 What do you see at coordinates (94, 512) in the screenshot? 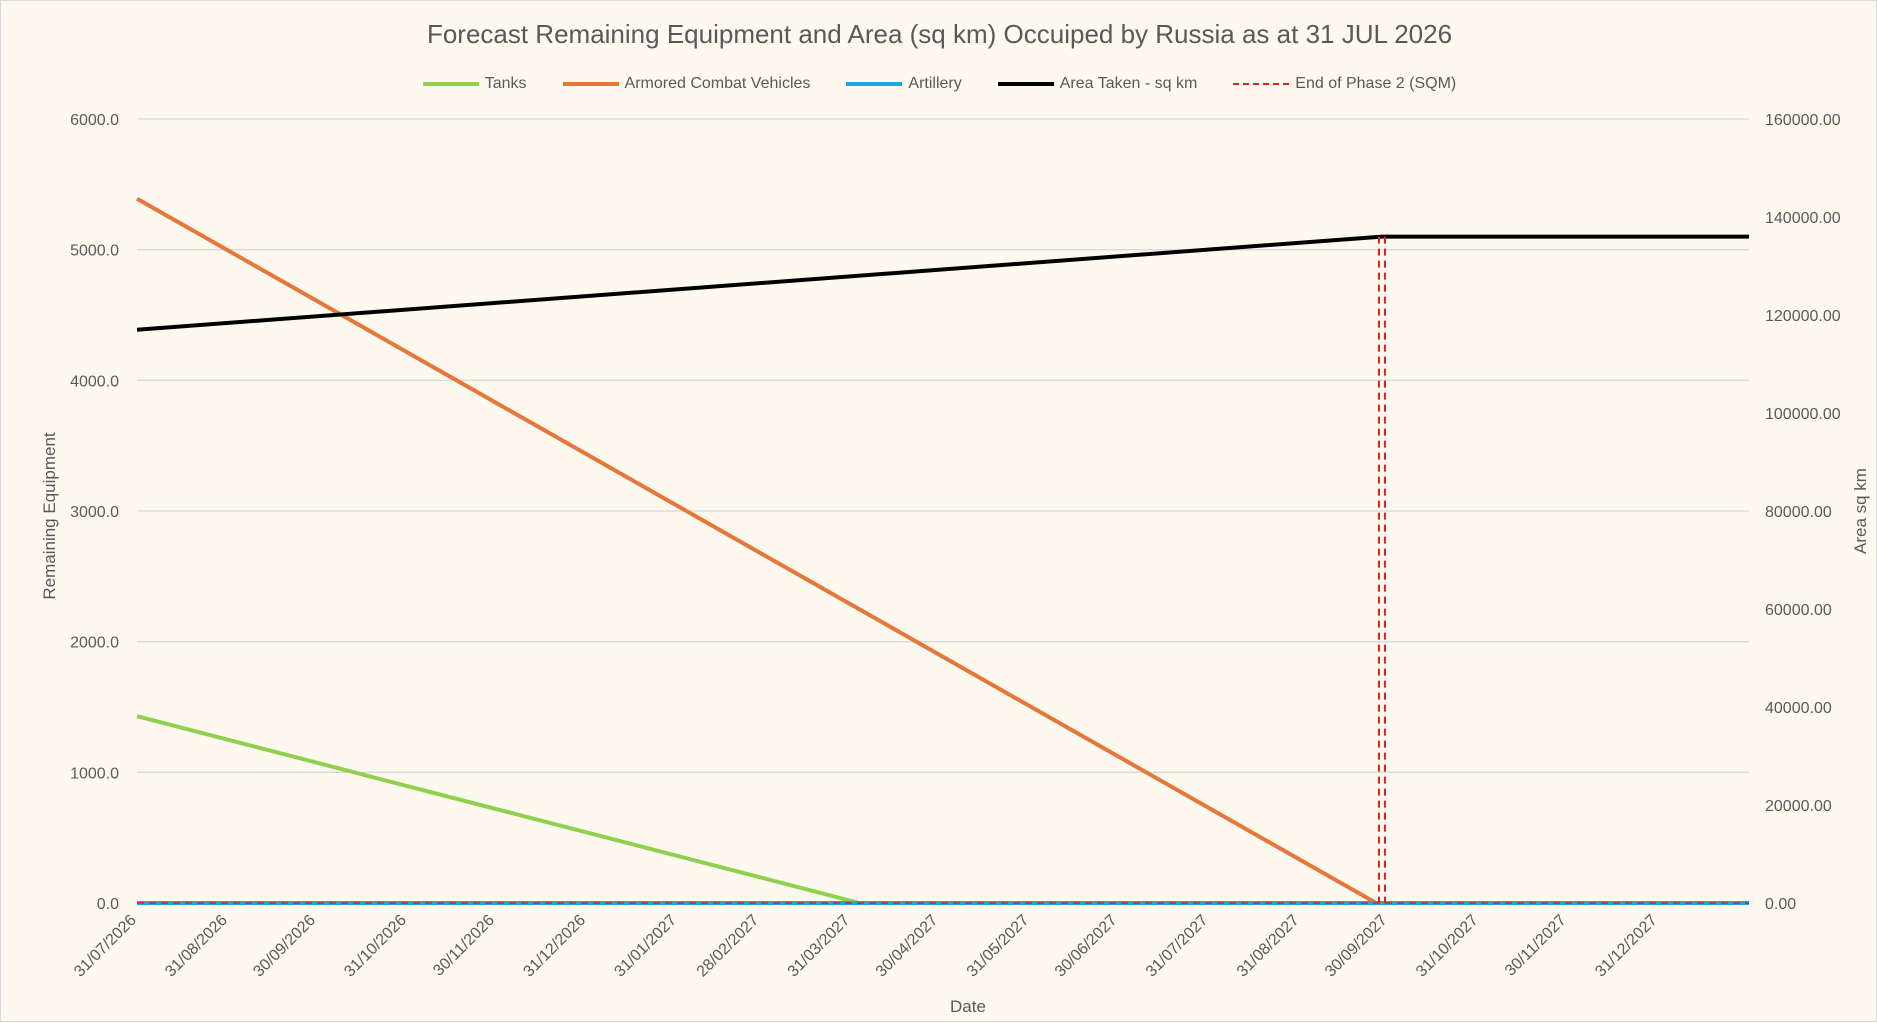
I see `y-tick-label: 3000.0` at bounding box center [94, 512].